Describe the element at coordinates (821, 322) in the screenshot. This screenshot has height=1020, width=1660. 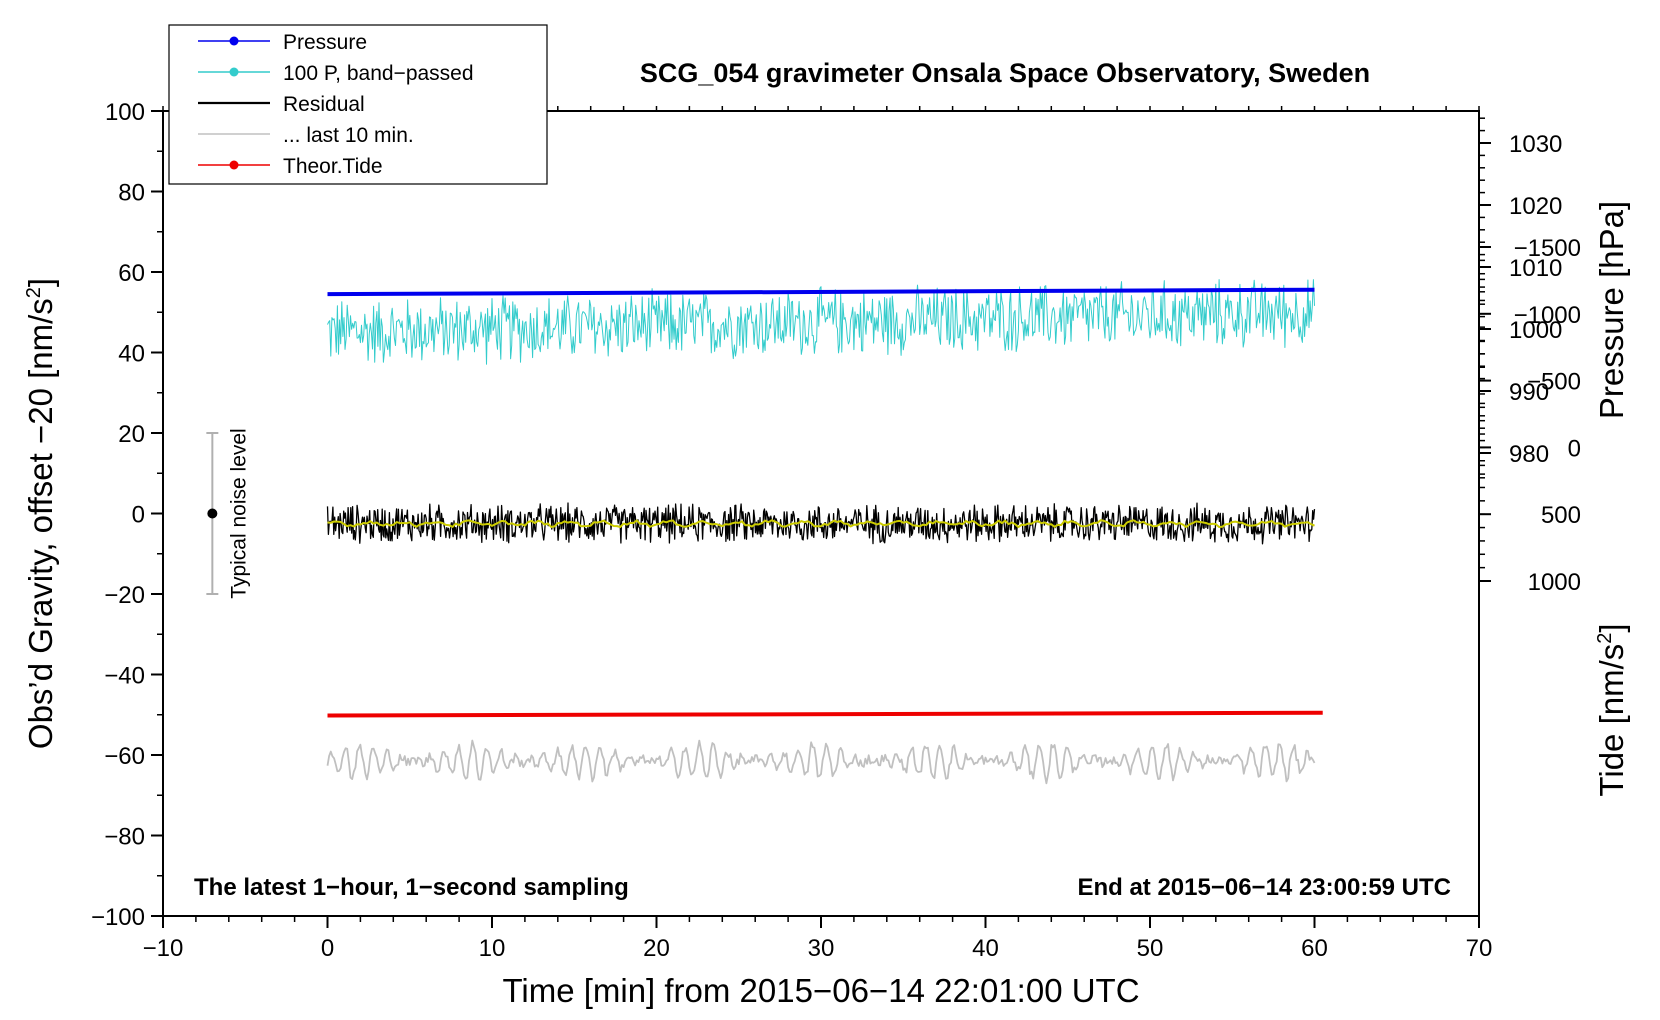
I see `series-100p-band-passed` at that location.